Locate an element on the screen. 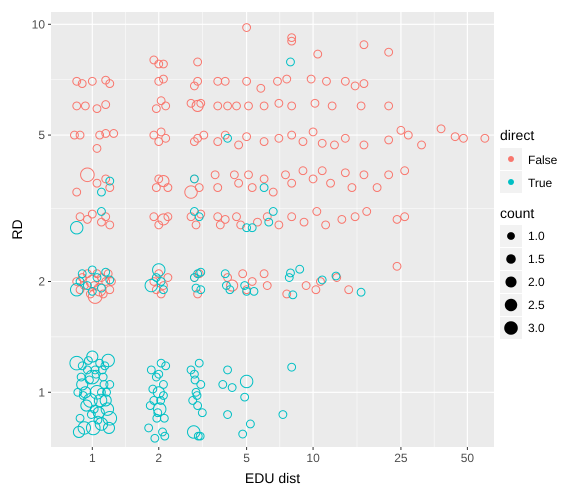 This screenshot has height=489, width=575. legend-label: False is located at coordinates (543, 160).